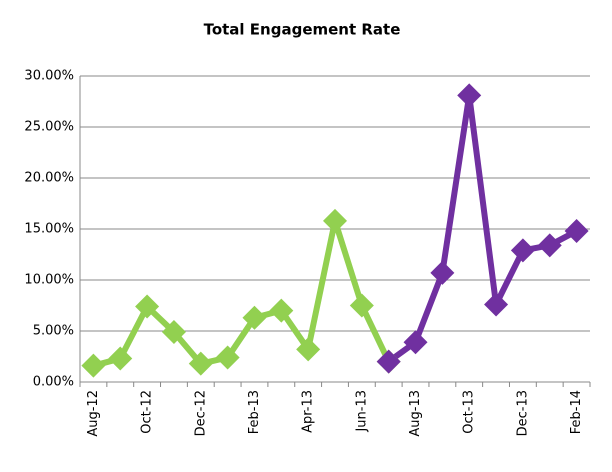  Describe the element at coordinates (308, 411) in the screenshot. I see `x-tick-label: Apr-13` at that location.